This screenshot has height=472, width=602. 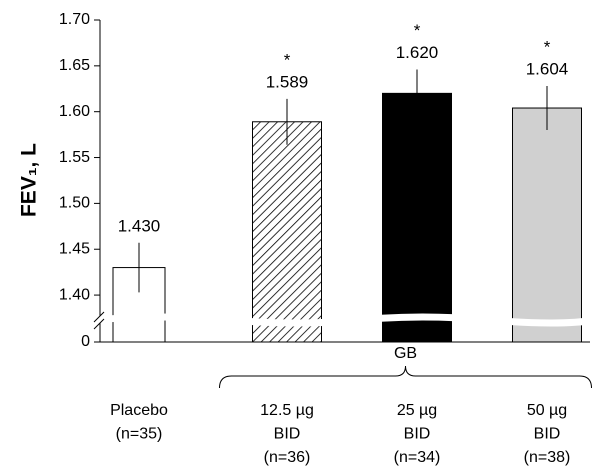 I want to click on group-bracket, so click(x=405, y=377).